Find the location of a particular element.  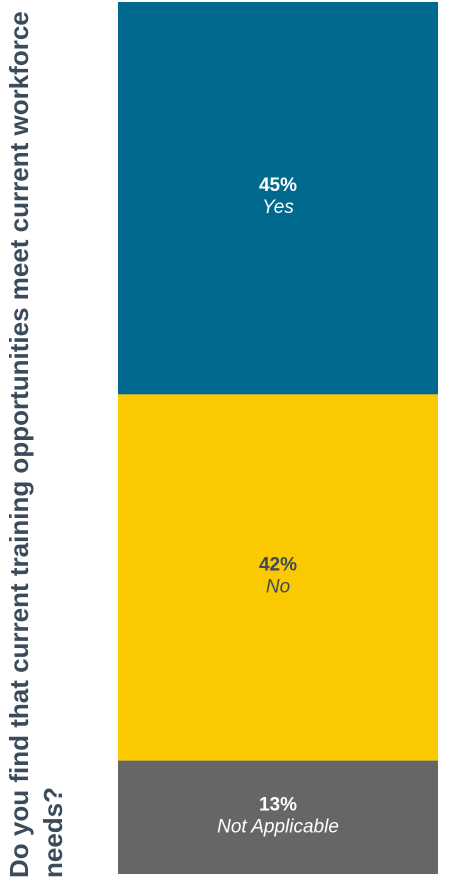

value-label: 13% is located at coordinates (278, 804).